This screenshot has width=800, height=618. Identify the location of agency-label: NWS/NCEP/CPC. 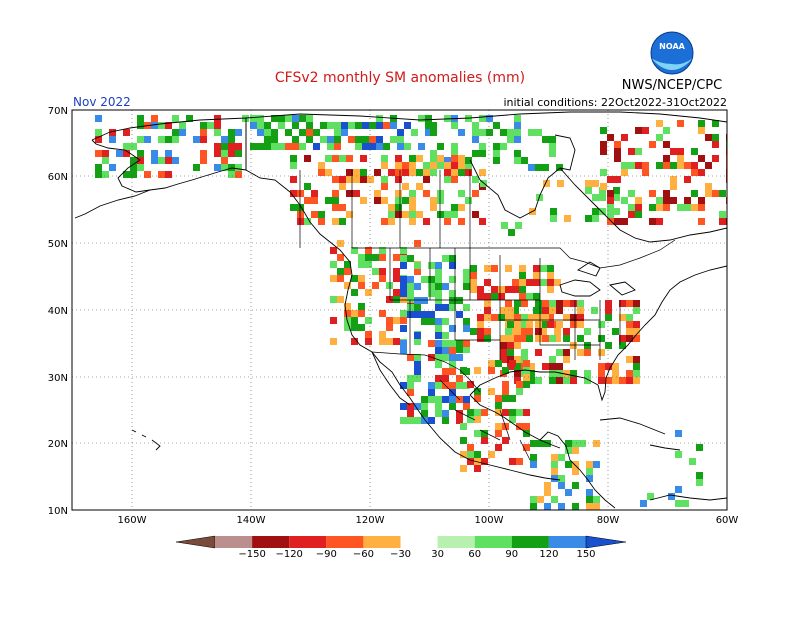
(672, 85).